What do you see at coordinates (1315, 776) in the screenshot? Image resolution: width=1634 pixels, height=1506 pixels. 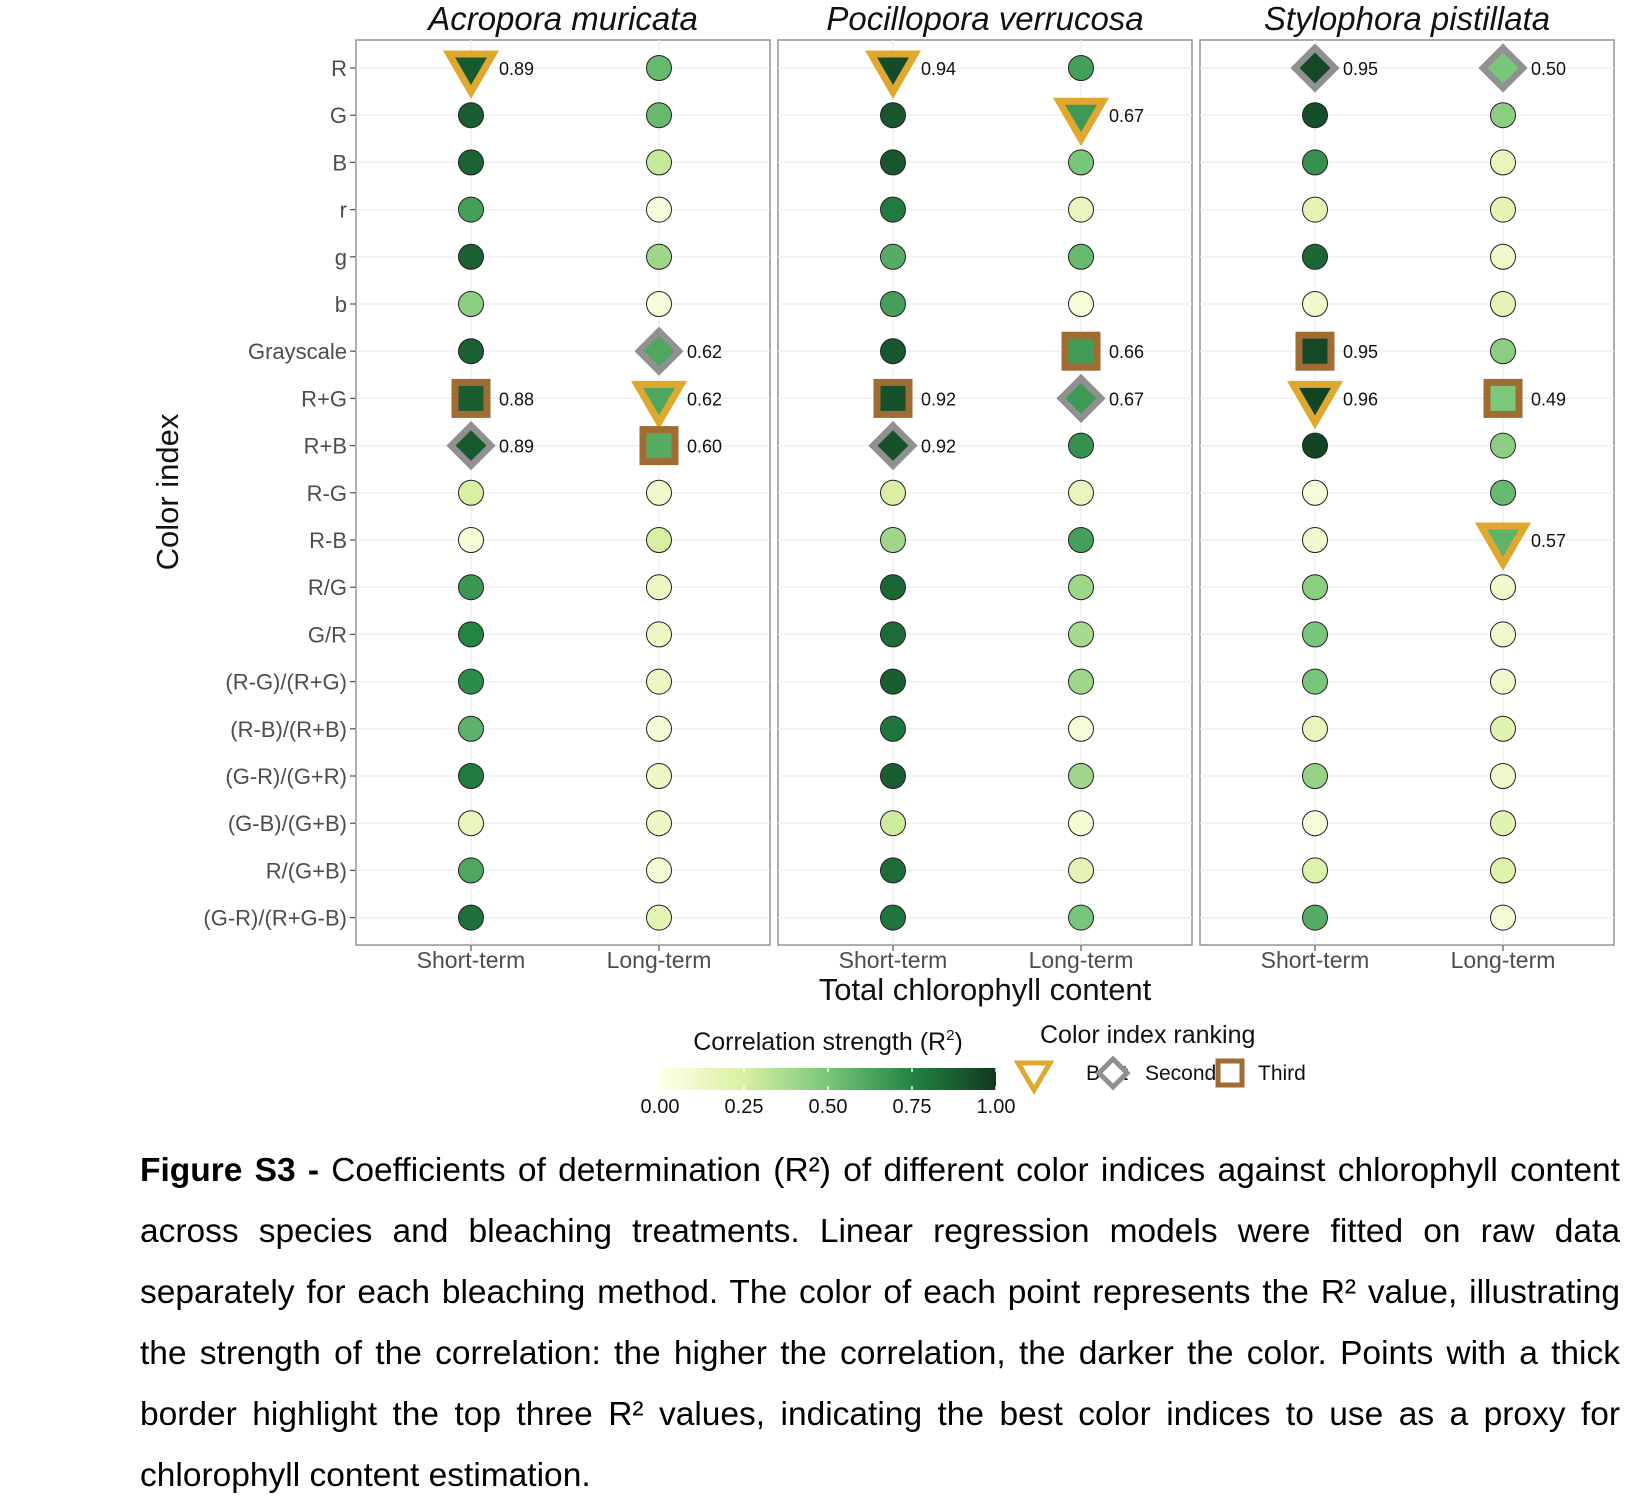 I see `point-stylophora-pistillata-short-term-g-r-g-r` at bounding box center [1315, 776].